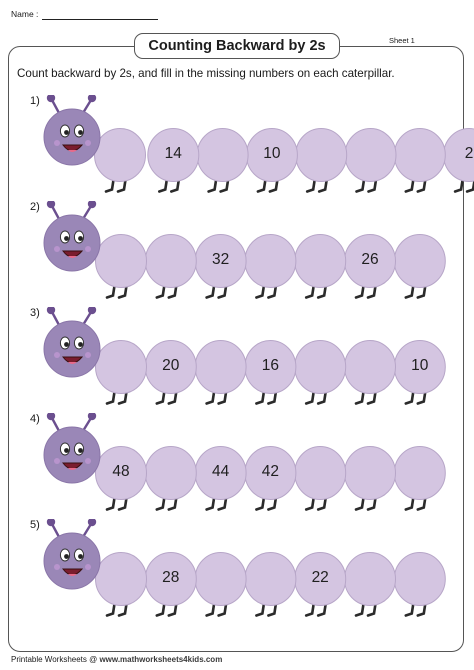 The image size is (474, 670). What do you see at coordinates (171, 365) in the screenshot?
I see `segment-number: 20` at bounding box center [171, 365].